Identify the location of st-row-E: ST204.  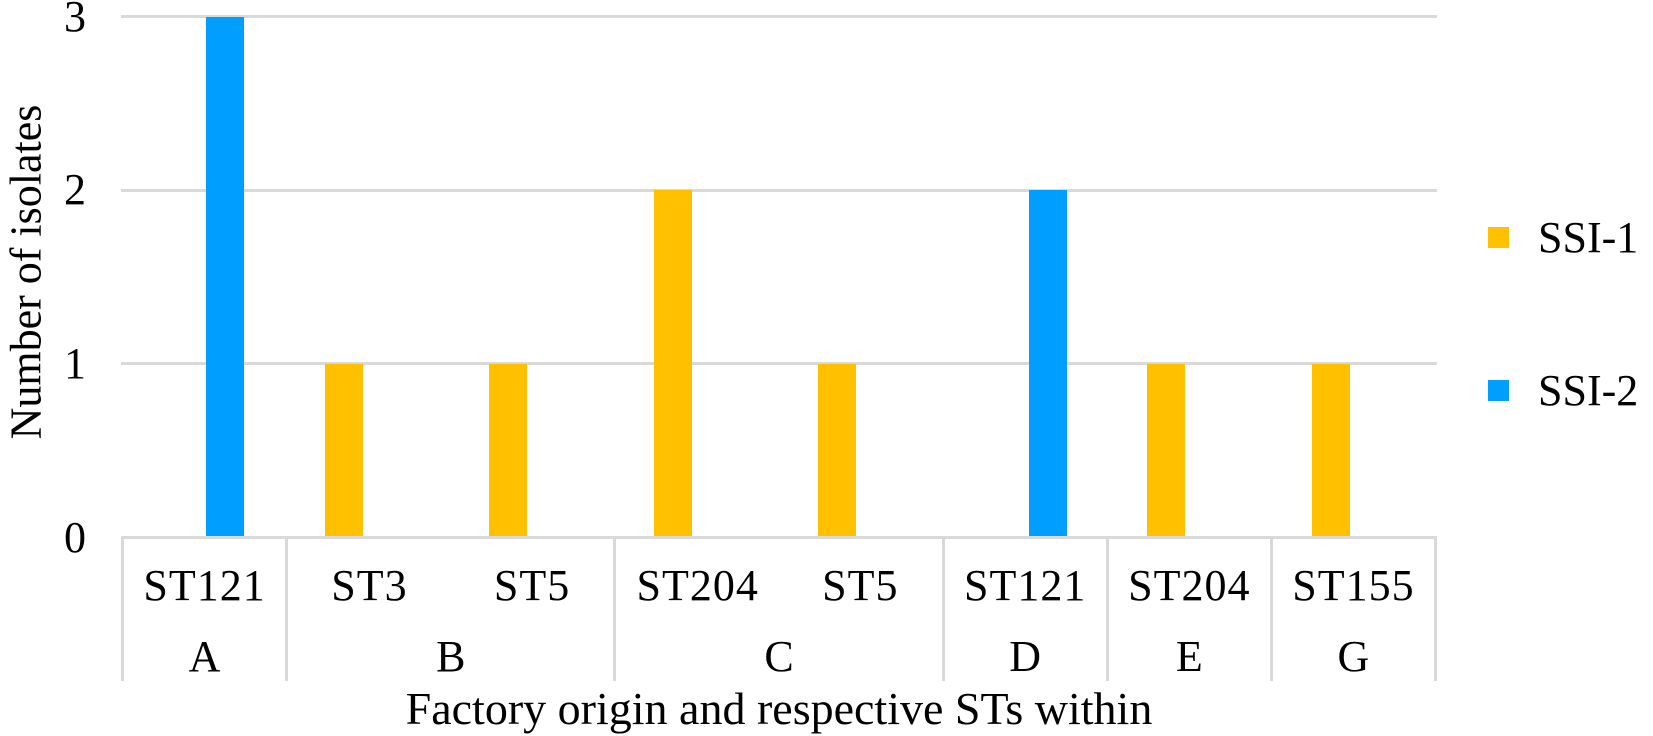
(1189, 585).